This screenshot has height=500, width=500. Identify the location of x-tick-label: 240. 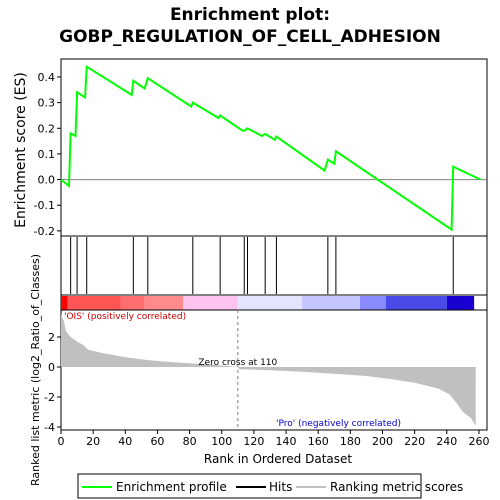
(446, 441).